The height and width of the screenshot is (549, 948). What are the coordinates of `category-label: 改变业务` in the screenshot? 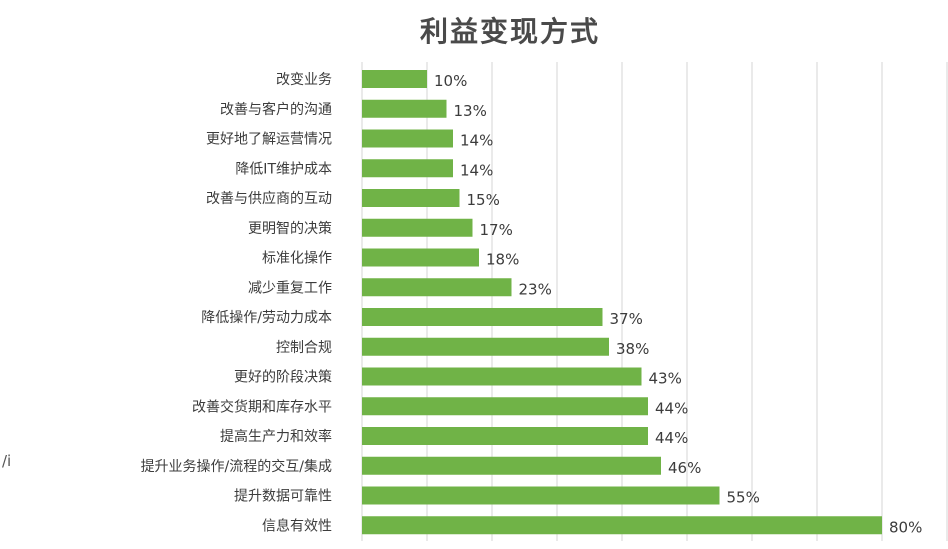 It's located at (304, 80).